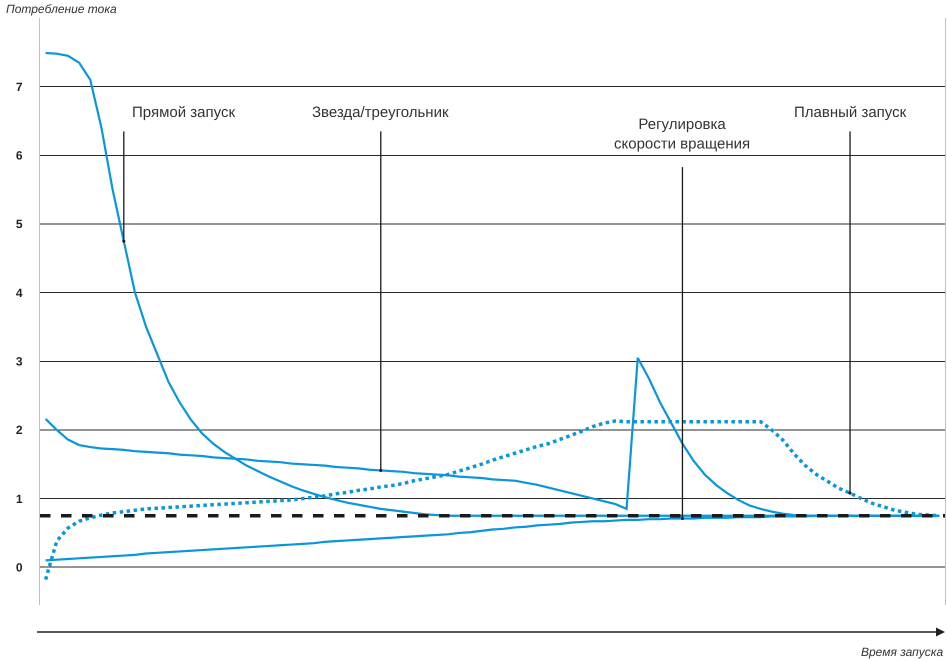 This screenshot has height=661, width=947. I want to click on y-tick-label: 2, so click(19, 430).